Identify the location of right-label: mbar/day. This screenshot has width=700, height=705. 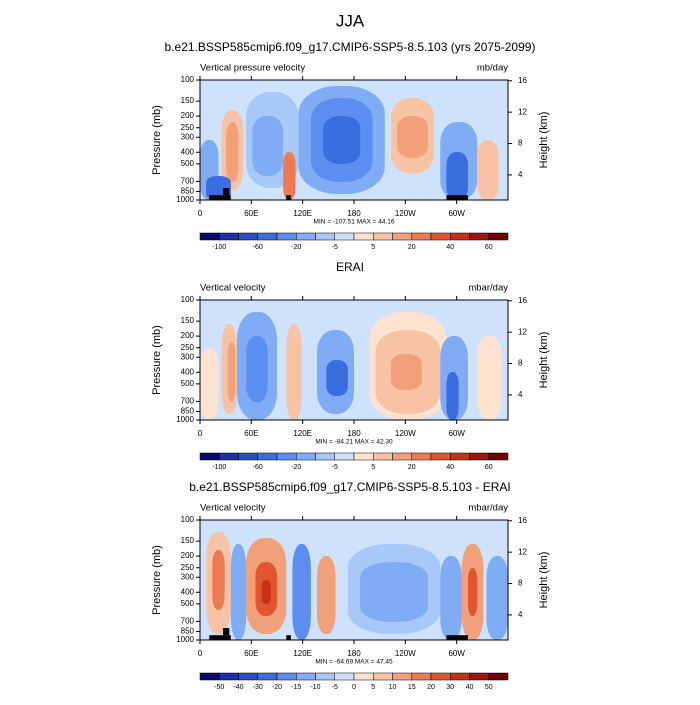
(488, 288).